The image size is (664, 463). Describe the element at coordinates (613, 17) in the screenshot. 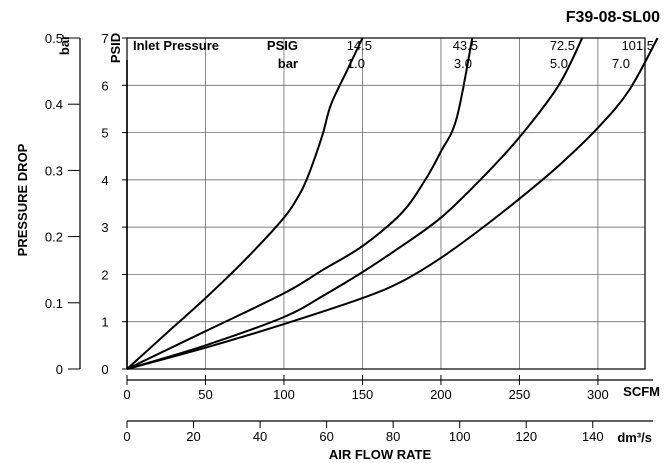

I see `chart-title: F39-08-SL00` at that location.